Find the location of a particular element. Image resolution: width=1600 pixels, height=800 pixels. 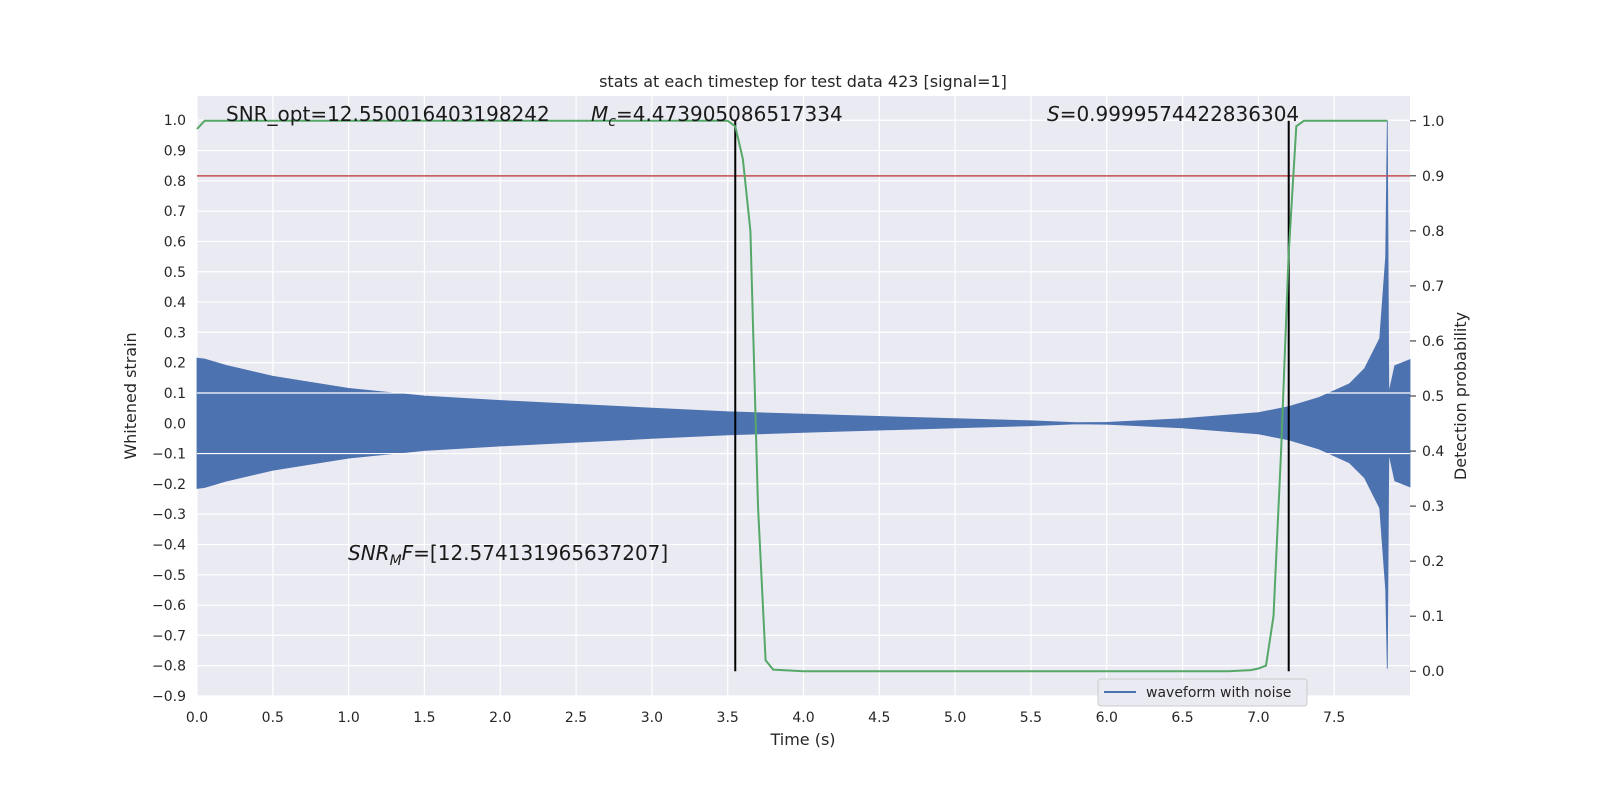

y2-tick-label: 0.4 is located at coordinates (1433, 452).